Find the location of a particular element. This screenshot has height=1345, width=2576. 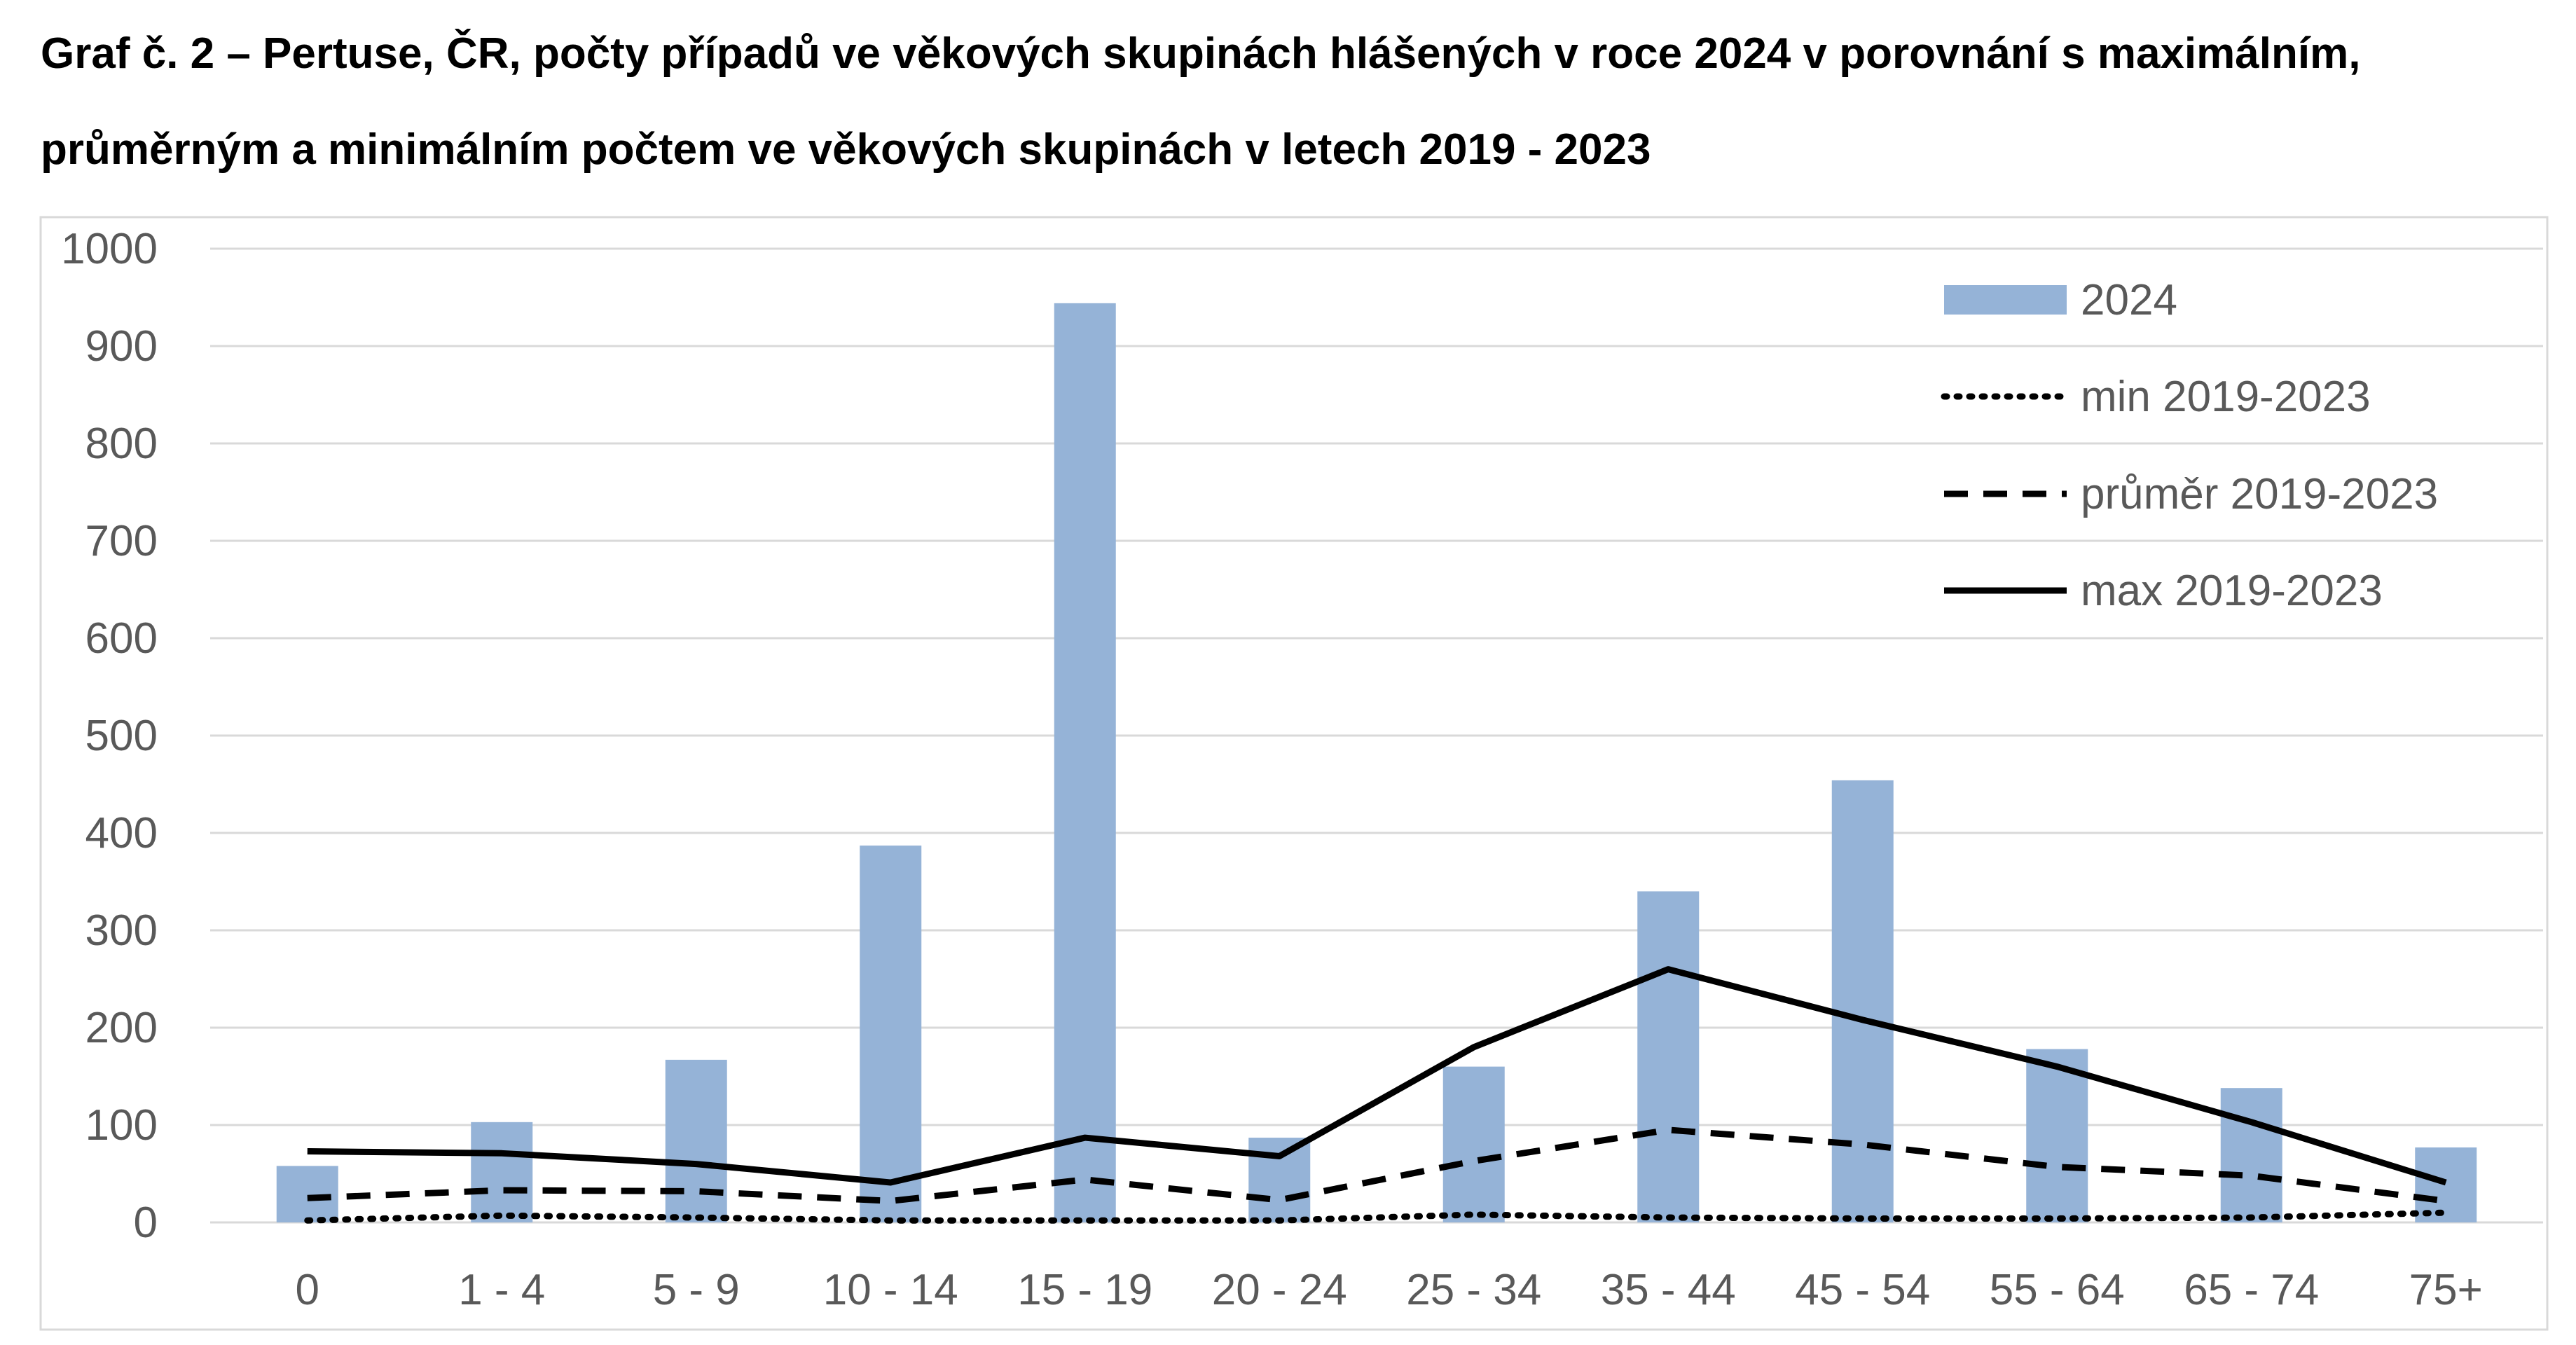

y-tick-label: 500 is located at coordinates (121, 736).